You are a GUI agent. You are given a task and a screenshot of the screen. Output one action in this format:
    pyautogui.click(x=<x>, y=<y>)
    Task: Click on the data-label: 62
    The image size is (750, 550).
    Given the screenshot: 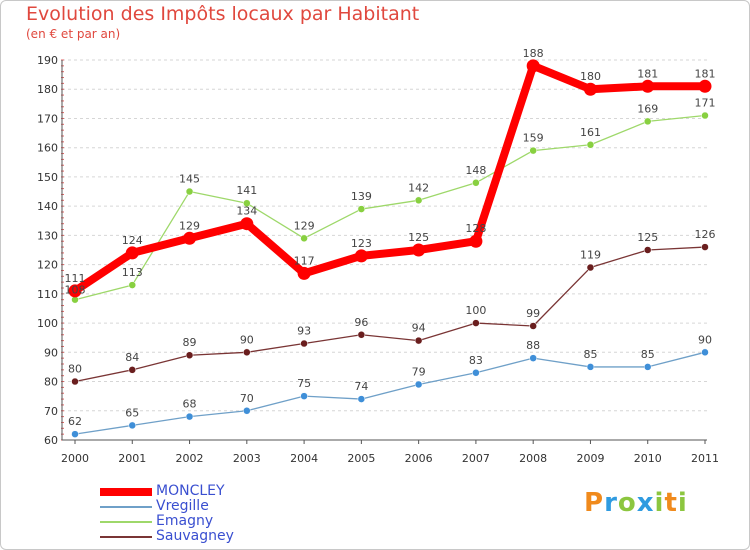 What is the action you would take?
    pyautogui.click(x=75, y=421)
    